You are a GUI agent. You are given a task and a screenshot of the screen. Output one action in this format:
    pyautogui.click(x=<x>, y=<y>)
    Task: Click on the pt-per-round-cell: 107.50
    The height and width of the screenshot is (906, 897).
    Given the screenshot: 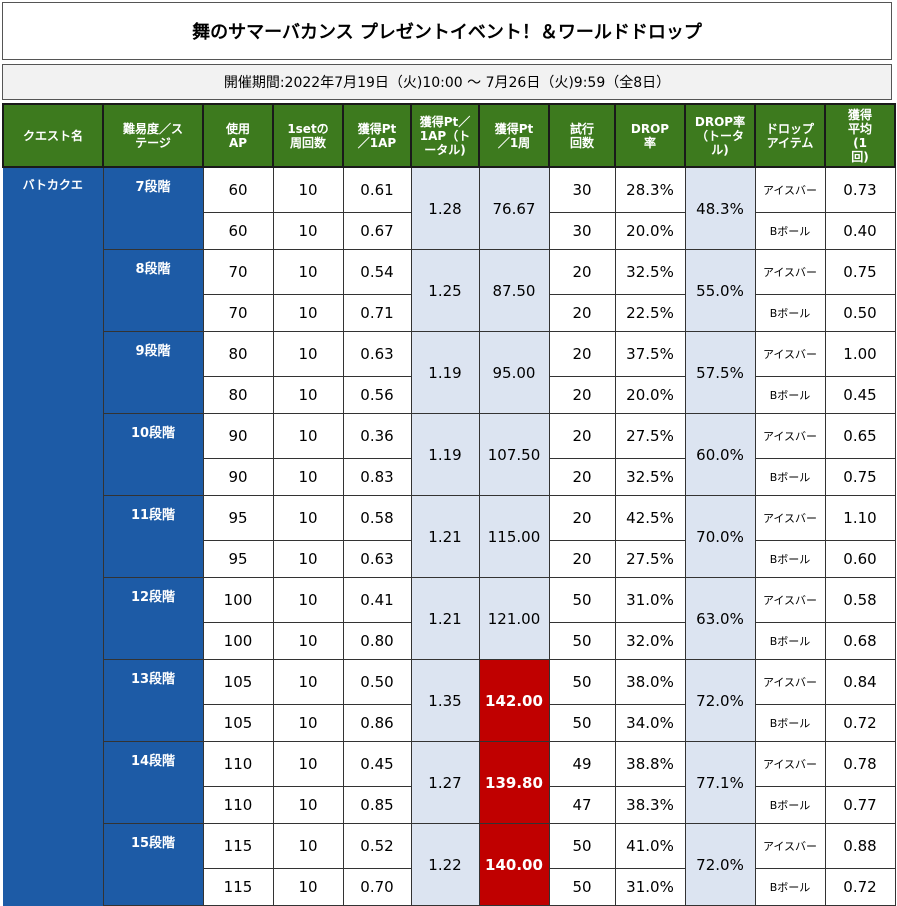 What is the action you would take?
    pyautogui.click(x=514, y=454)
    